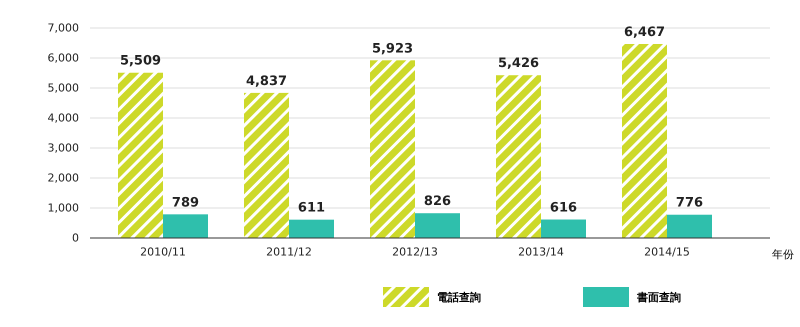  What do you see at coordinates (312, 208) in the screenshot?
I see `data-label: 611` at bounding box center [312, 208].